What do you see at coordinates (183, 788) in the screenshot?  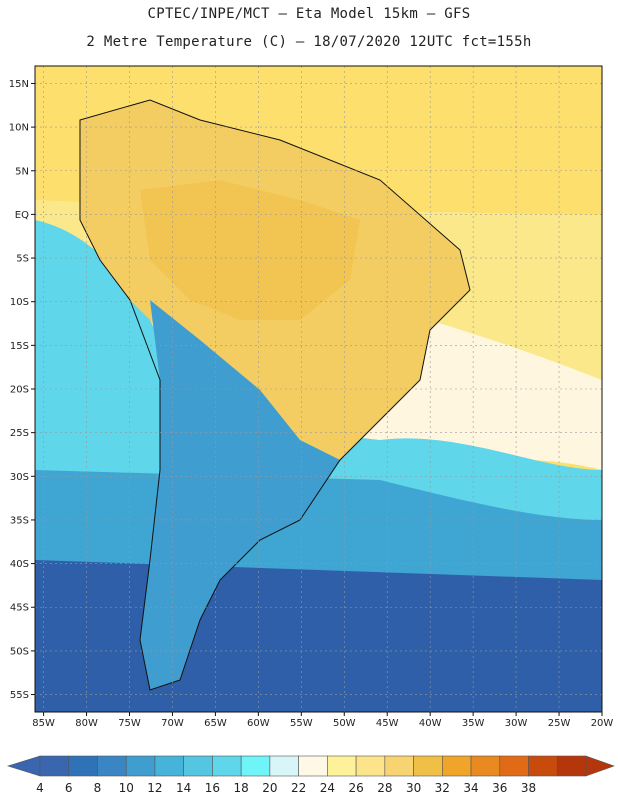 I see `colorbar-label: 14` at bounding box center [183, 788].